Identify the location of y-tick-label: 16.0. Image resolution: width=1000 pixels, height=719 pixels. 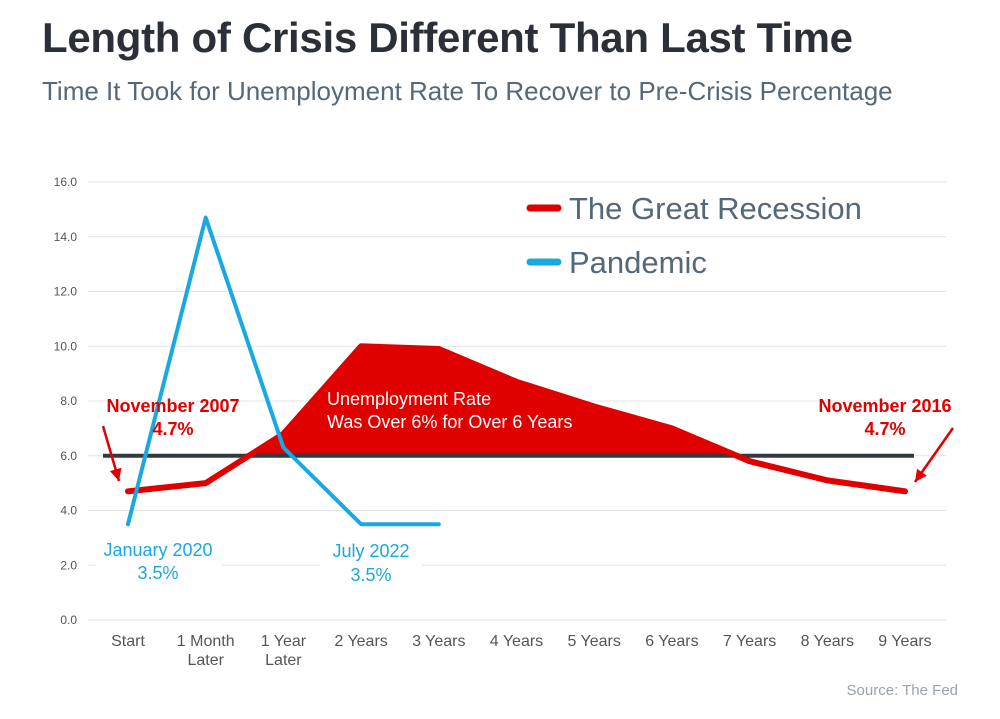
(66, 182).